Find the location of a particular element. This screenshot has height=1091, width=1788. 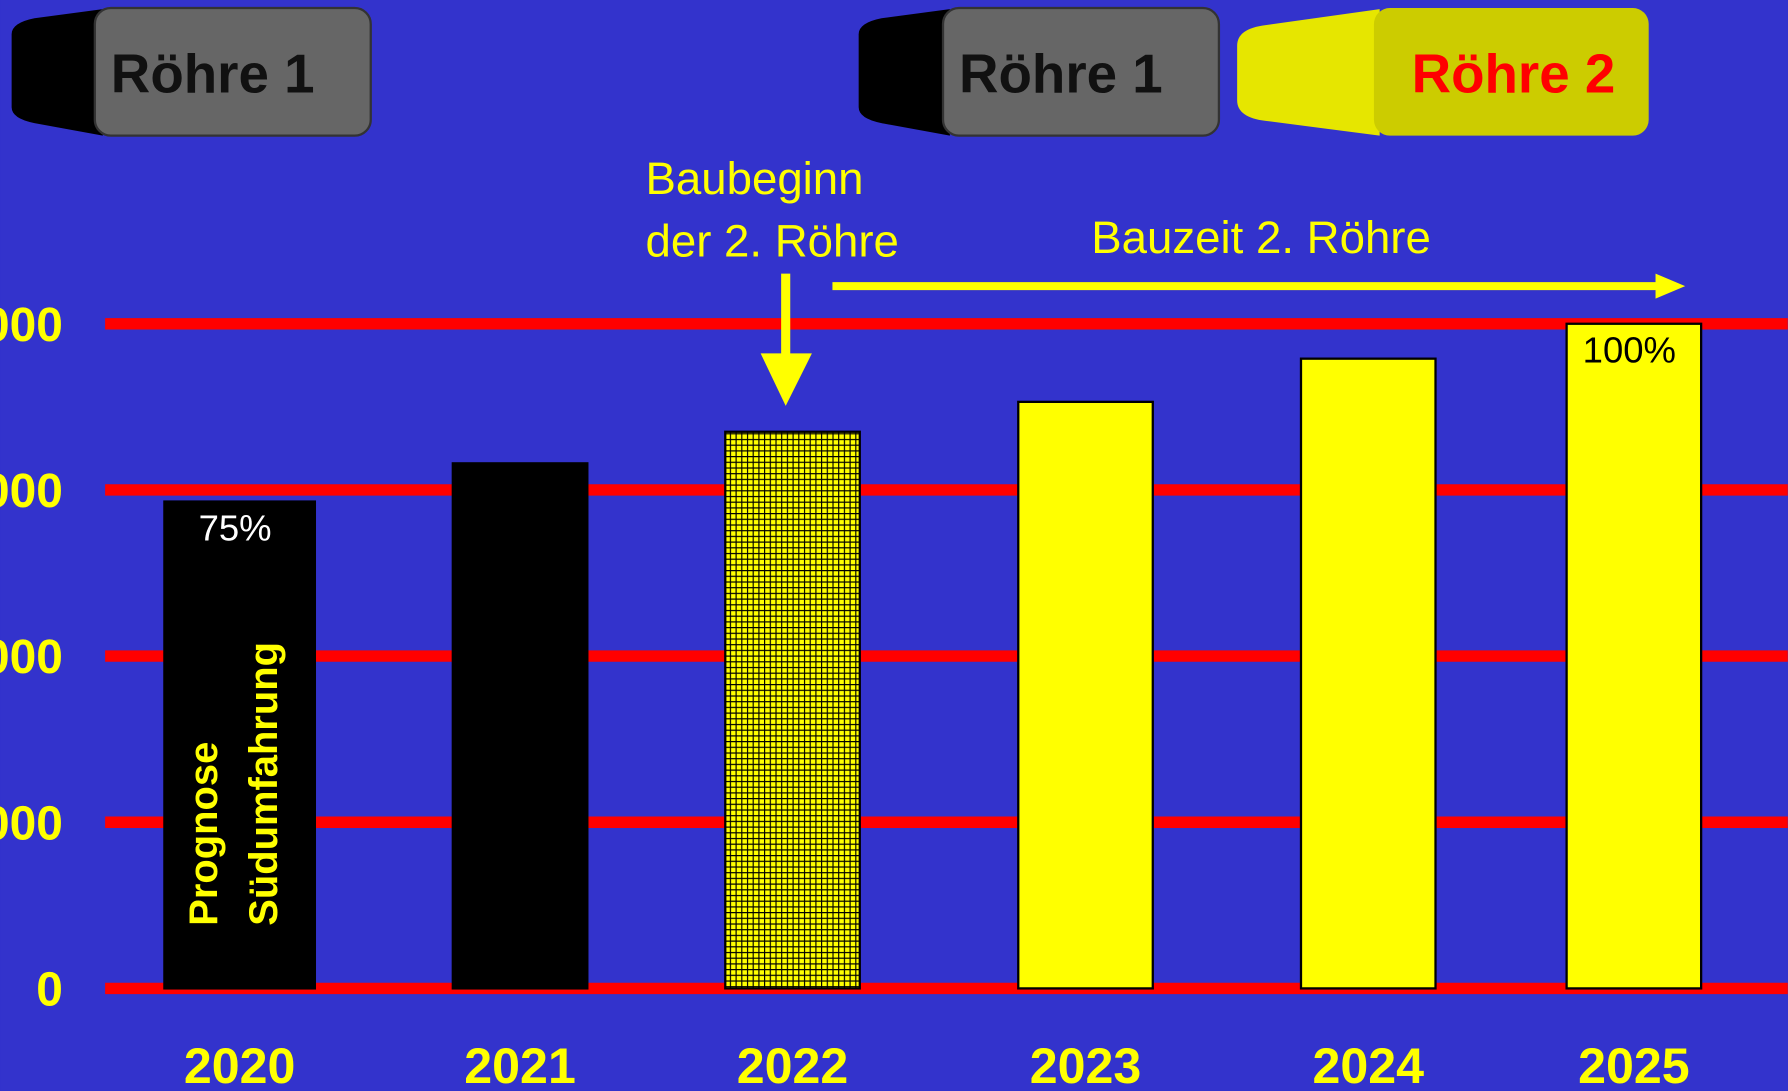

annotation: Baubeginn is located at coordinates (754, 178).